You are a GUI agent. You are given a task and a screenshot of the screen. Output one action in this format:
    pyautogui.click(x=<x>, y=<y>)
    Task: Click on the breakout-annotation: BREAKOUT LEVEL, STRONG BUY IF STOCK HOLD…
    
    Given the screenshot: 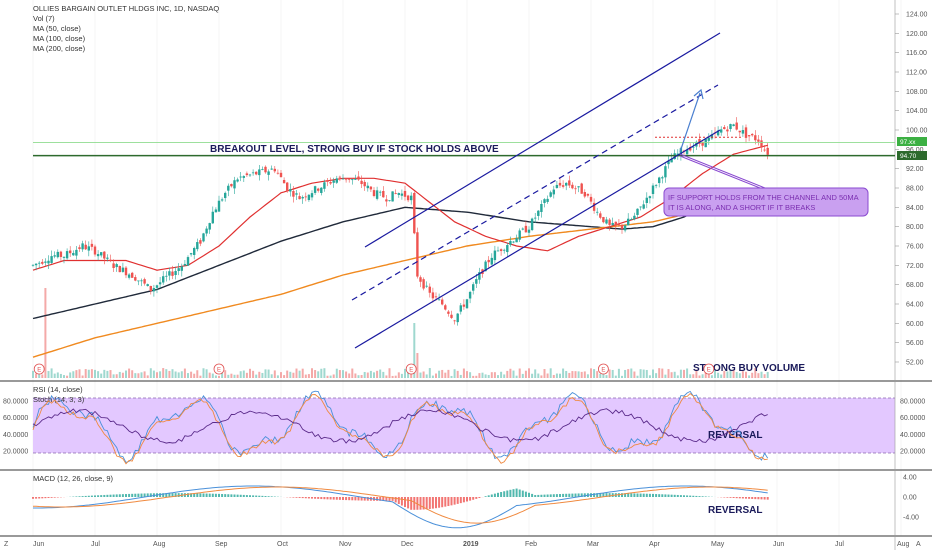 What is the action you would take?
    pyautogui.click(x=354, y=149)
    